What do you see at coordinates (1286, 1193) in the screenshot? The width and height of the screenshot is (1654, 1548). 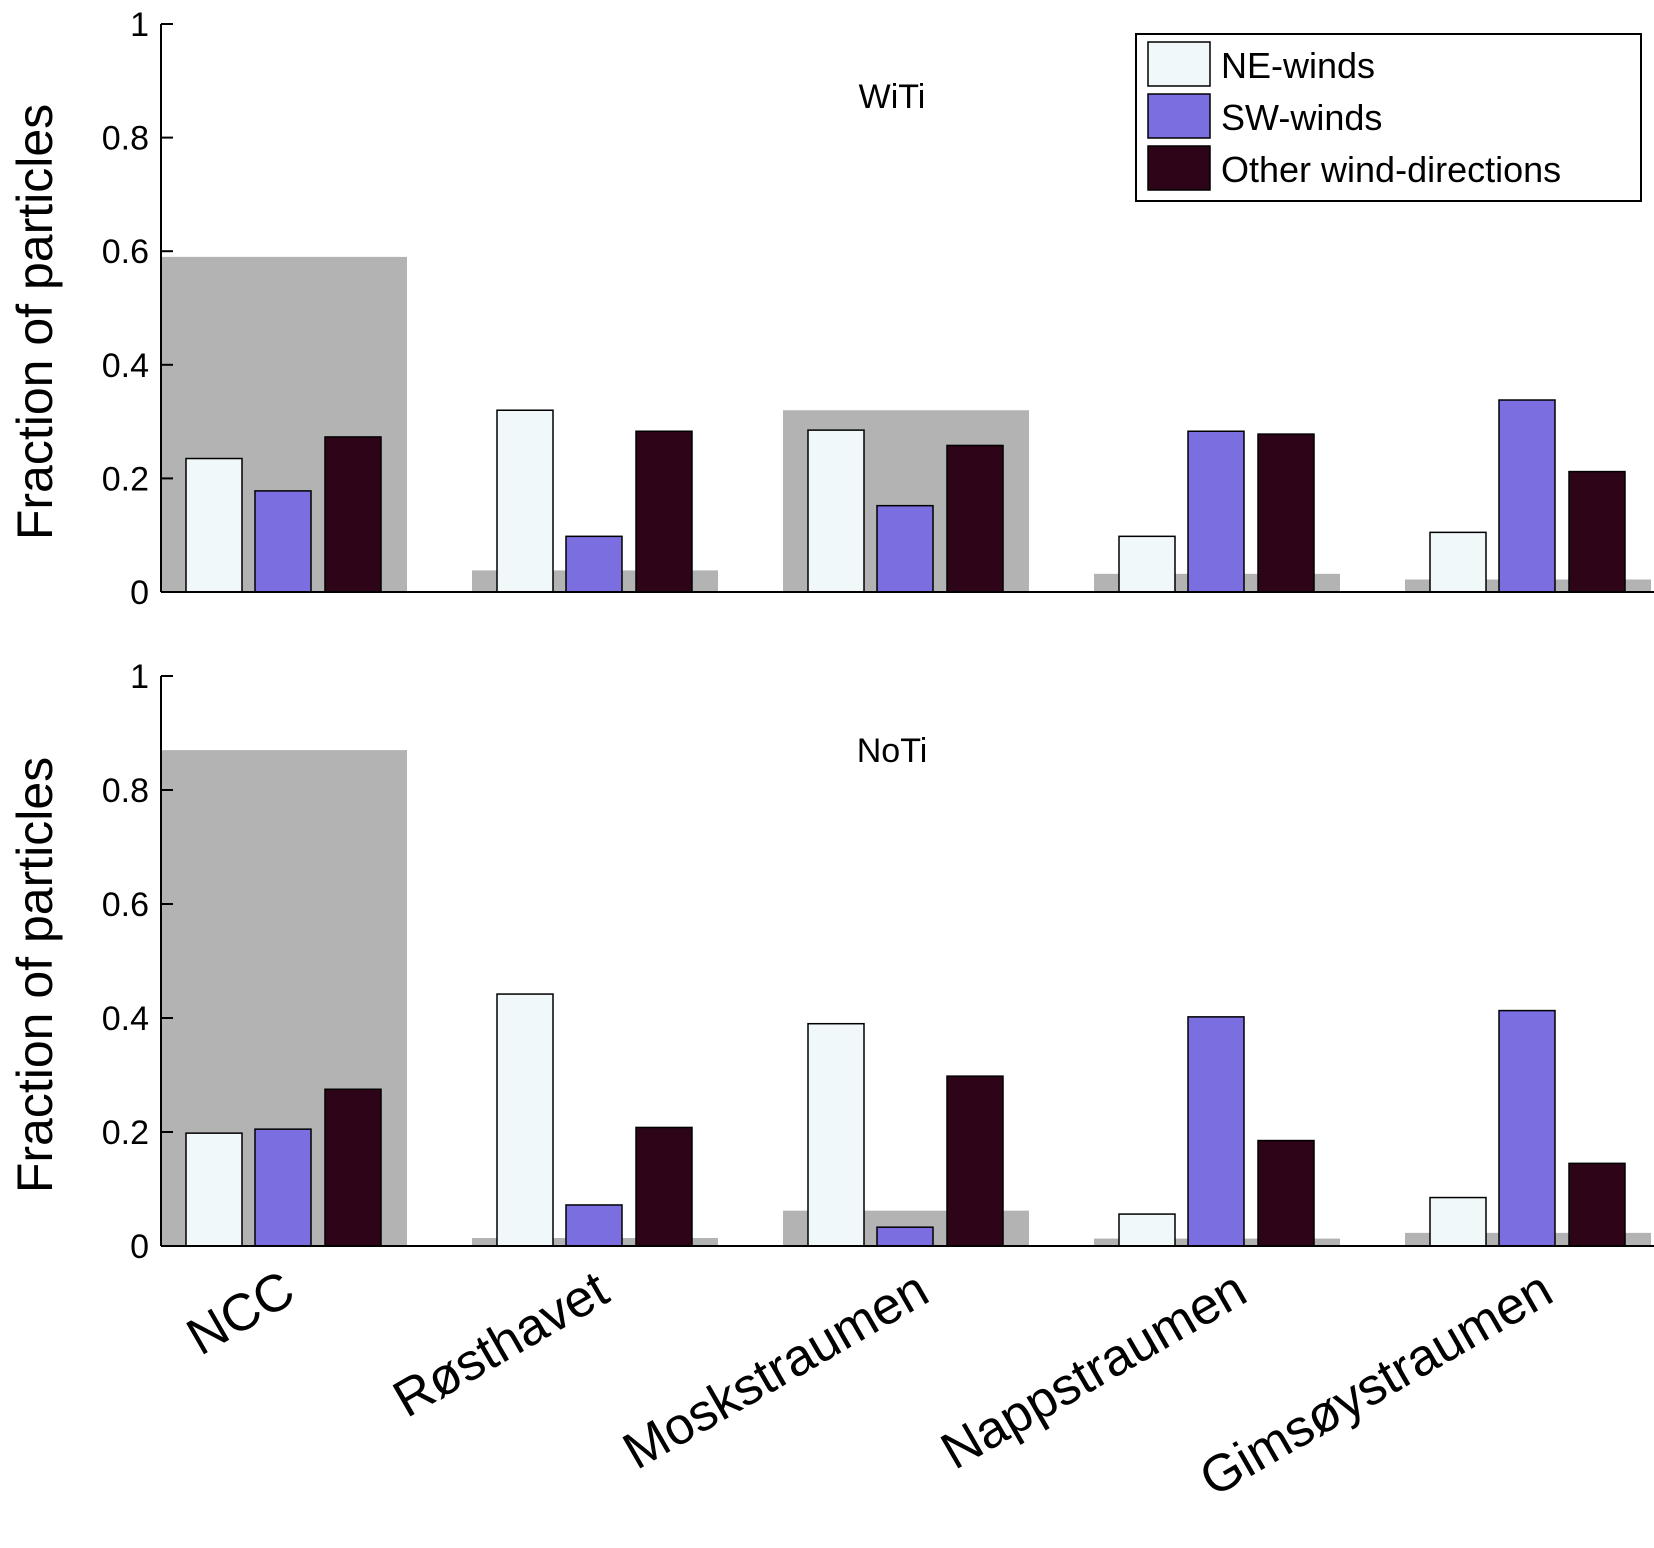 I see `noti-bar-other-wind-directions-nappstraumen` at bounding box center [1286, 1193].